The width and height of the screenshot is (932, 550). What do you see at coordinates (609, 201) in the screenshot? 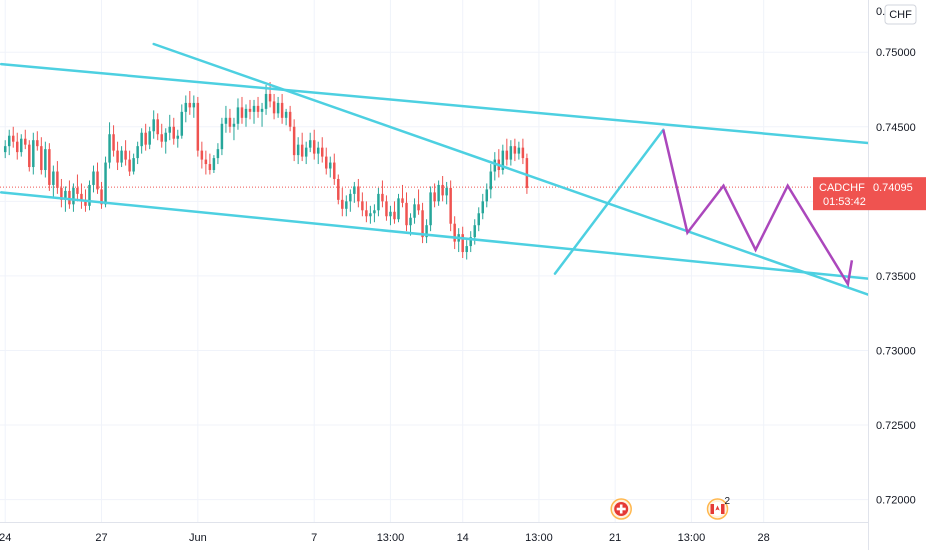
I see `rising-support-line` at bounding box center [609, 201].